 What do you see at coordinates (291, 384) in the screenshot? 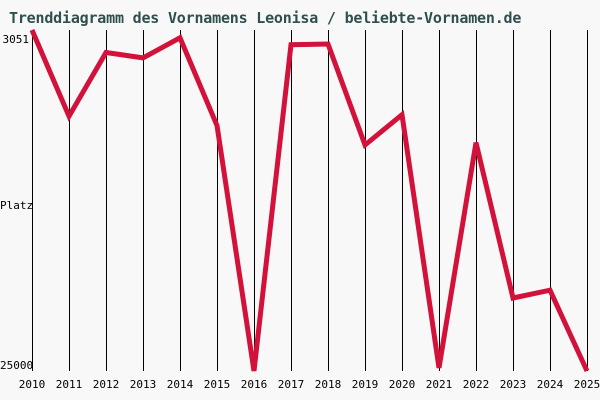
I see `x-tick-label-2017: 2017` at bounding box center [291, 384].